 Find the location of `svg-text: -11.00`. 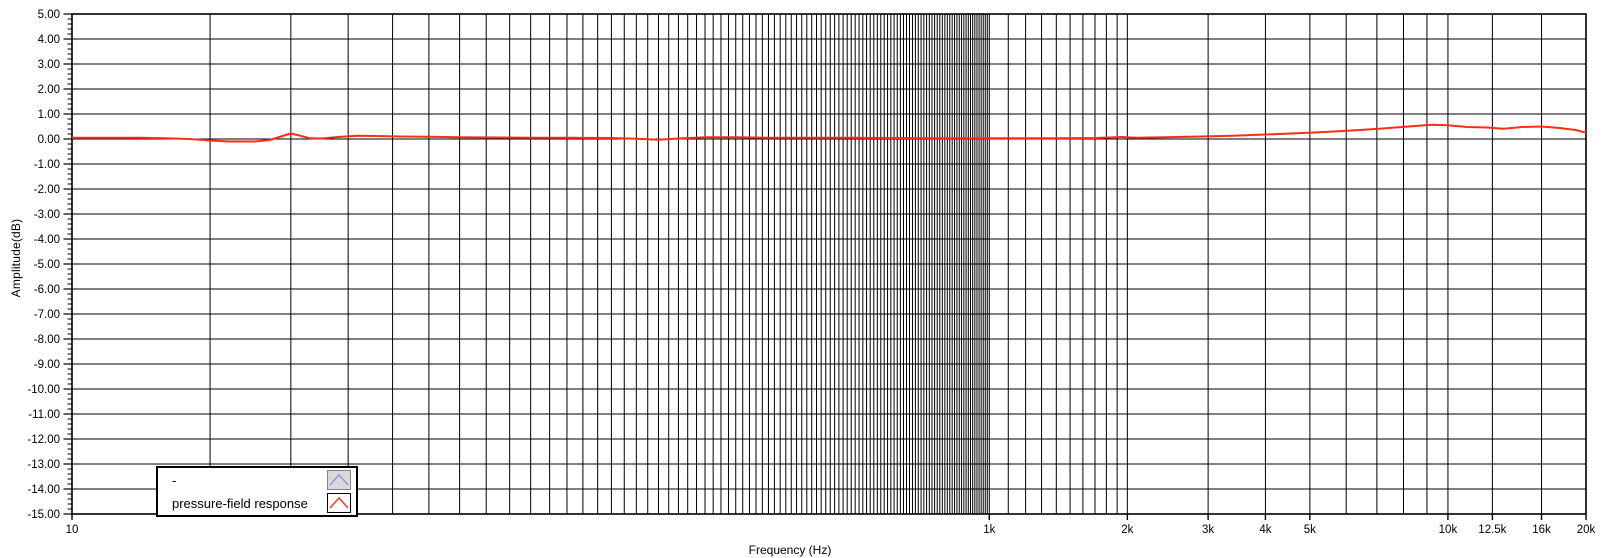

svg-text: -11.00 is located at coordinates (44, 415).